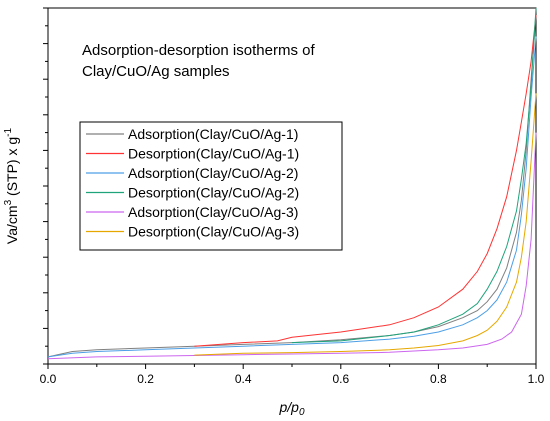 The image size is (550, 421). Describe the element at coordinates (340, 379) in the screenshot. I see `x-tick-label: 0.6` at that location.